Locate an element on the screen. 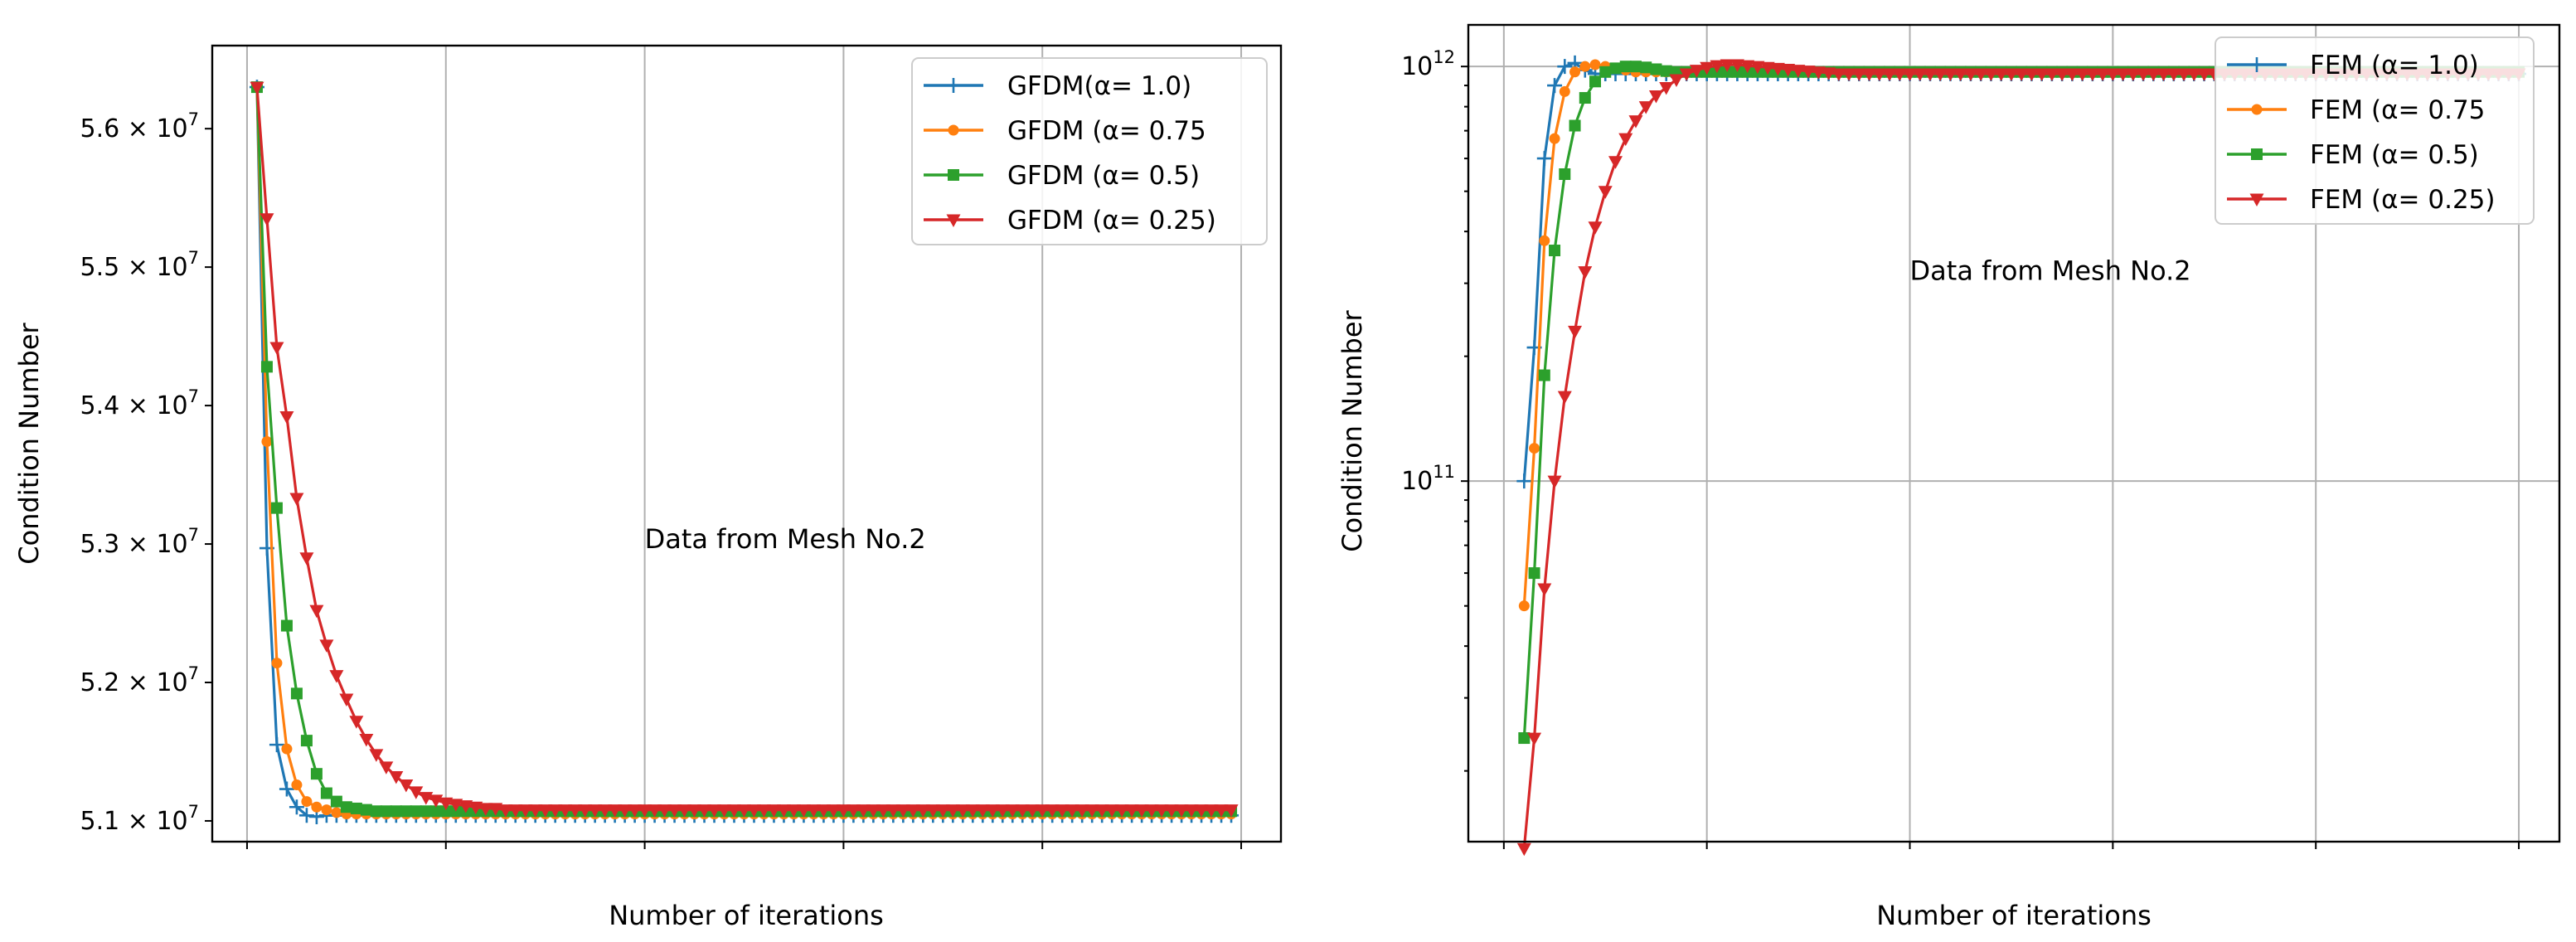  right-legend-label: FEM (α= 0.5) is located at coordinates (2394, 155).